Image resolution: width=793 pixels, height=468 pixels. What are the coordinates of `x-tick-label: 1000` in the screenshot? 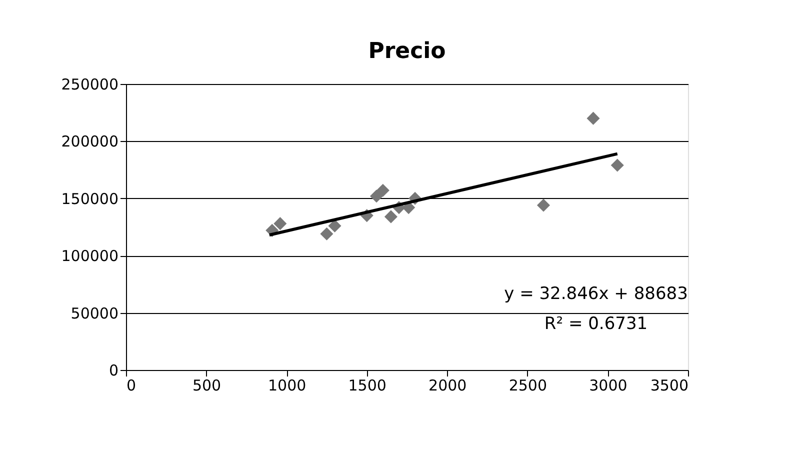 It's located at (287, 385).